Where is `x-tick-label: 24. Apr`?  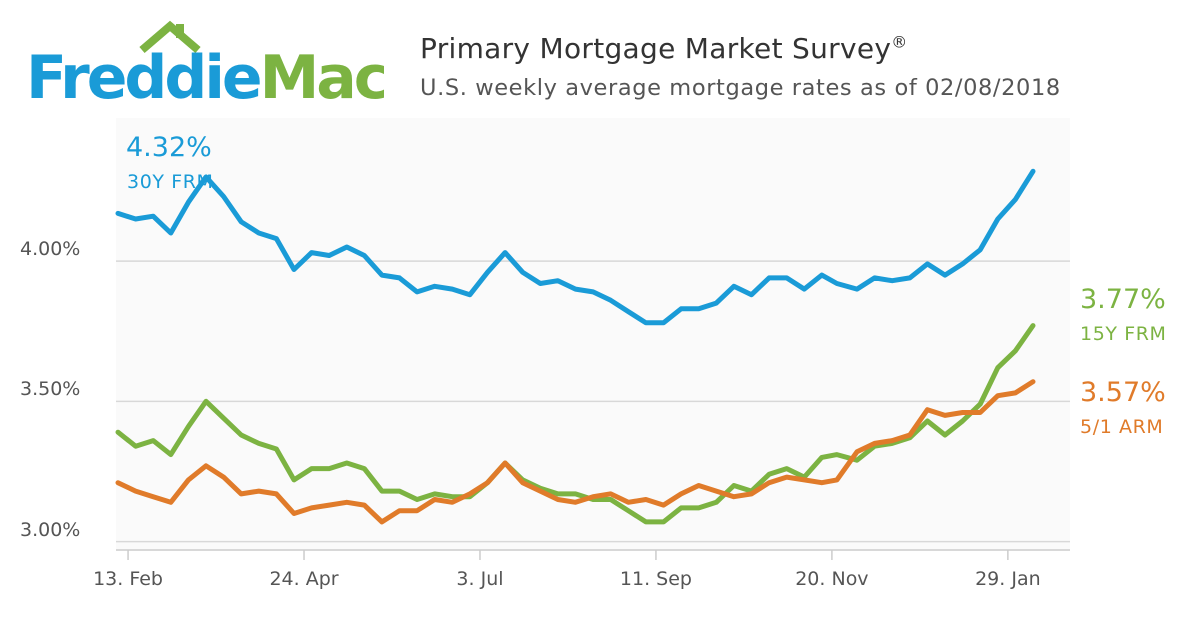 x-tick-label: 24. Apr is located at coordinates (304, 579).